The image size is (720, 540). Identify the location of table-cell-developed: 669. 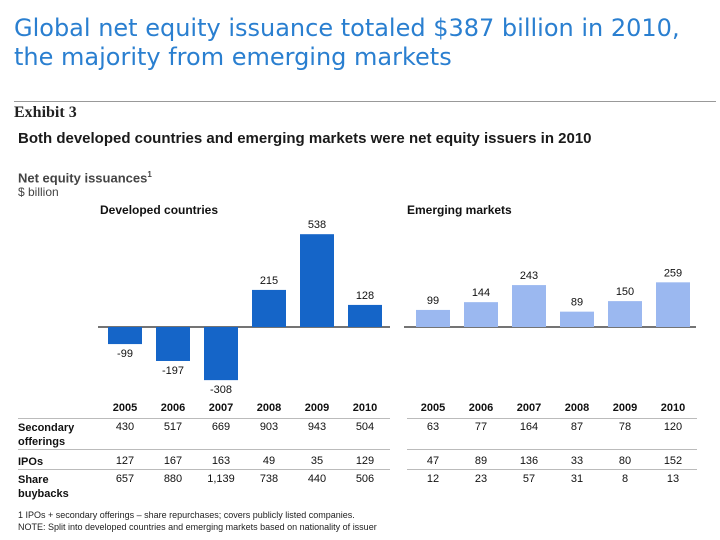
(221, 427).